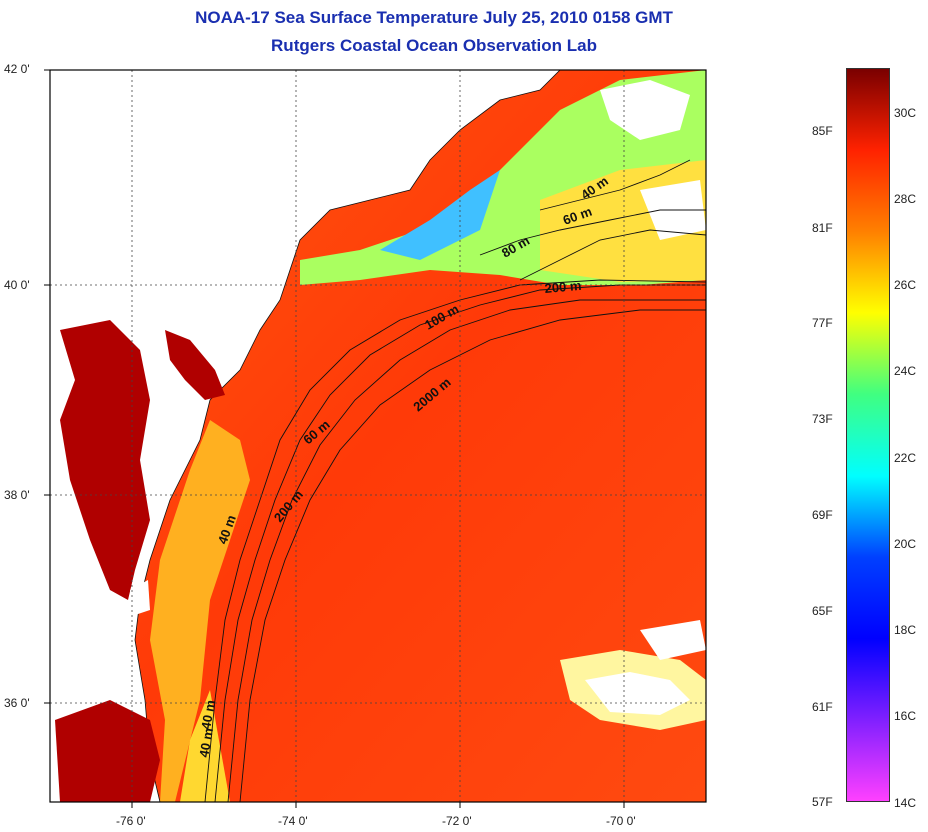 The height and width of the screenshot is (832, 928). I want to click on colorbar-f-81: 81F, so click(822, 228).